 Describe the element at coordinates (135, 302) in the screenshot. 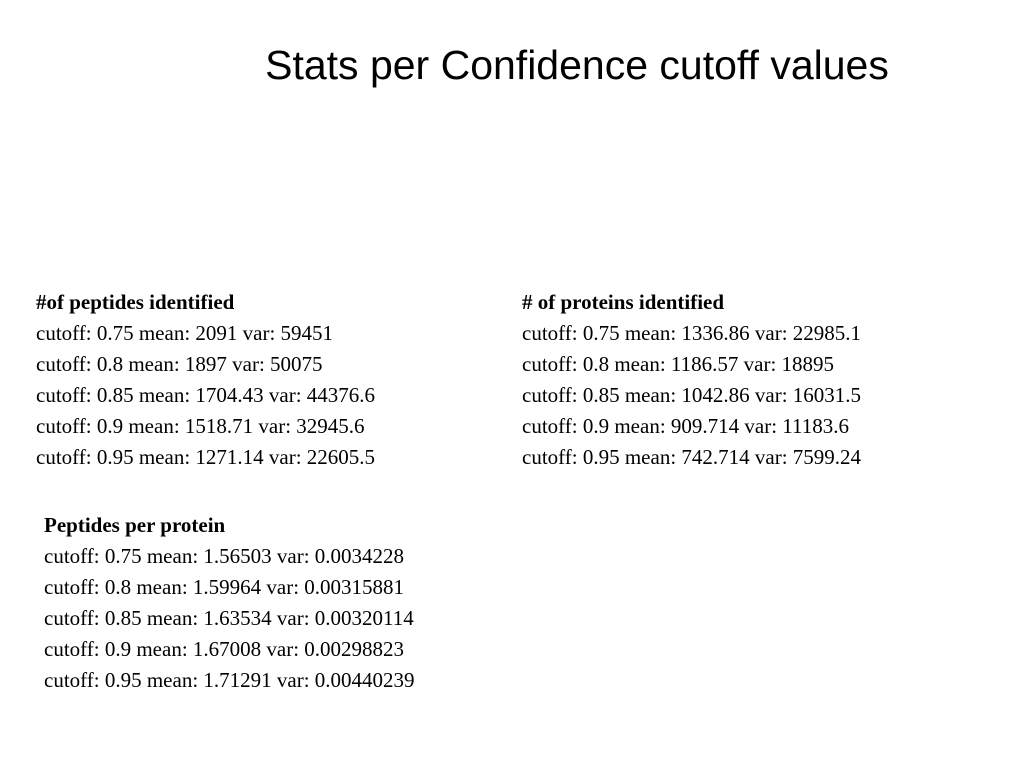

I see `block-heading: #of peptides identified` at that location.